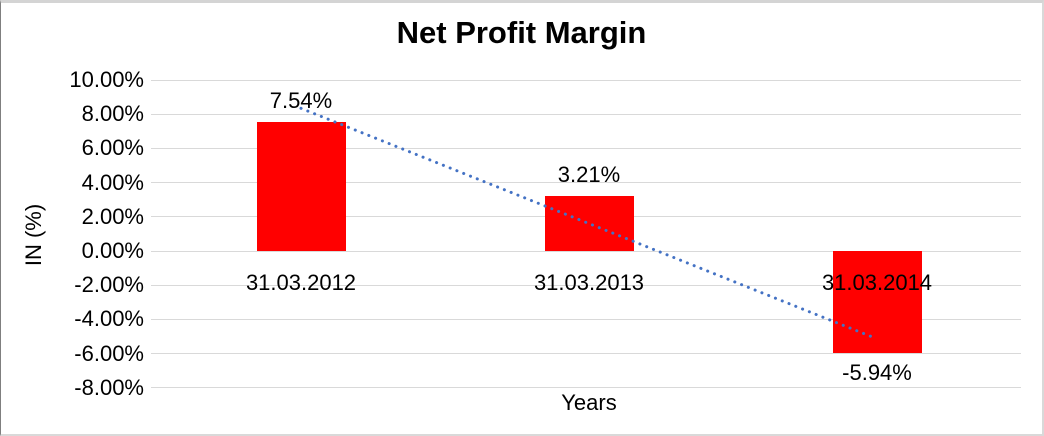 The height and width of the screenshot is (436, 1044). Describe the element at coordinates (112, 182) in the screenshot. I see `y-tick-label: 4.00%` at that location.